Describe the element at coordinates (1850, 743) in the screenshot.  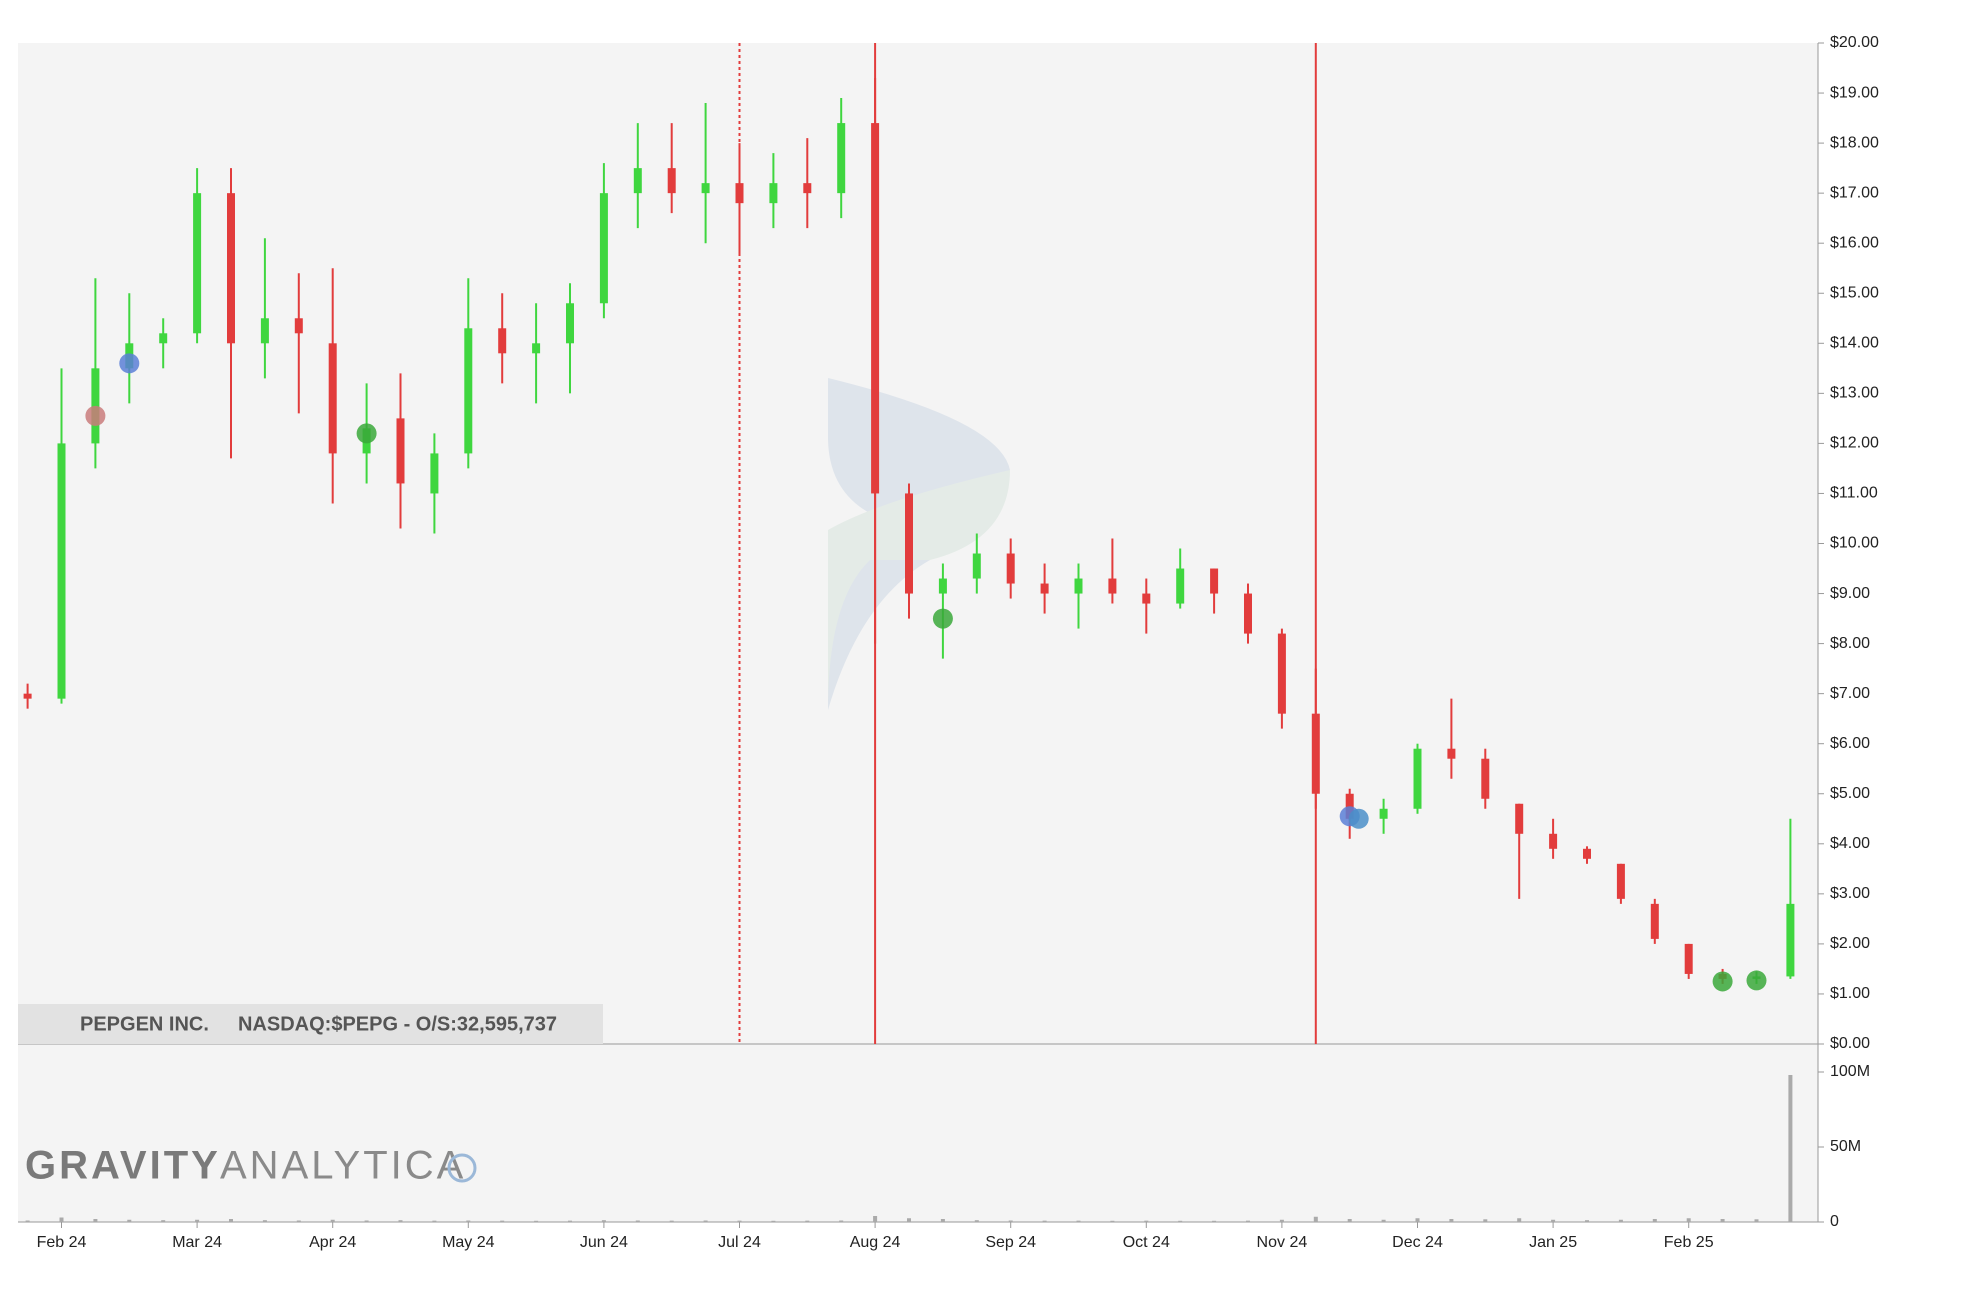
I see `y-tick-label: $6.00` at that location.